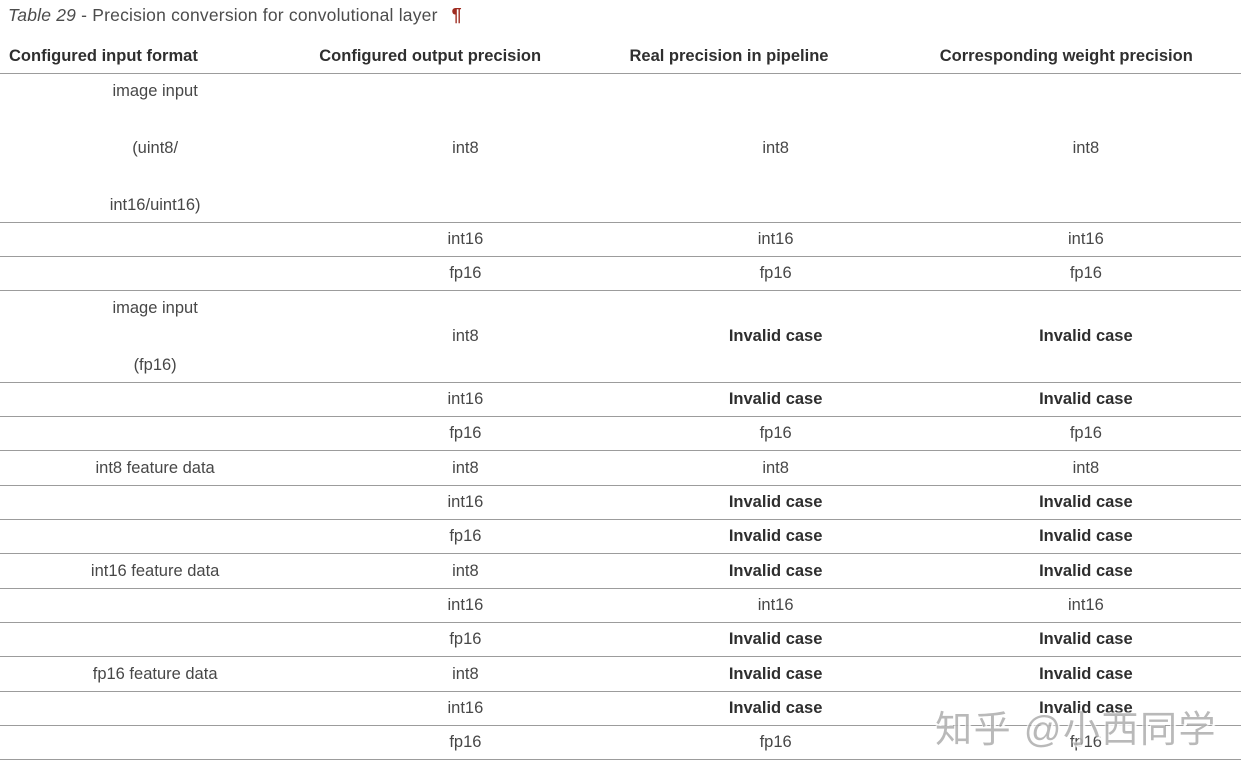  I want to click on col-header-output-precision: Configured output precision, so click(465, 57).